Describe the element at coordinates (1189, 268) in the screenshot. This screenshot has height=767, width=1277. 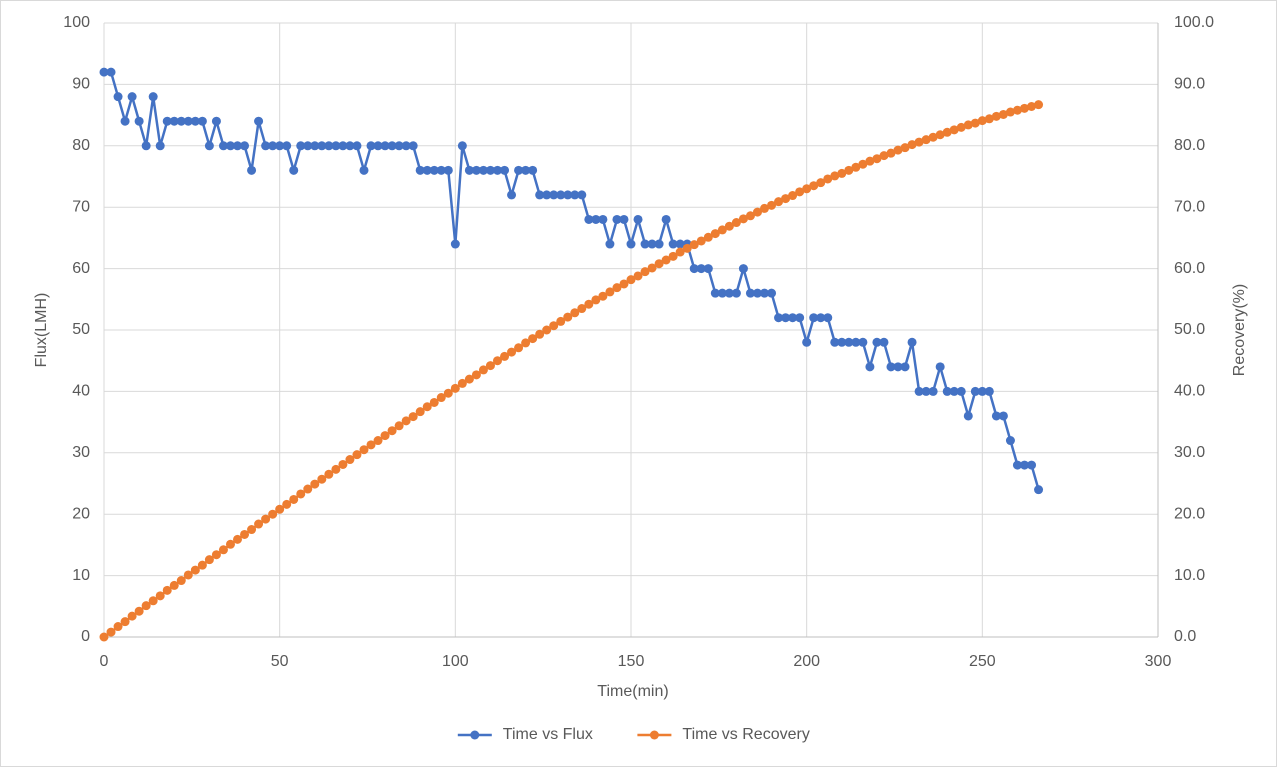
I see `y2-tick-label: 60.0` at that location.